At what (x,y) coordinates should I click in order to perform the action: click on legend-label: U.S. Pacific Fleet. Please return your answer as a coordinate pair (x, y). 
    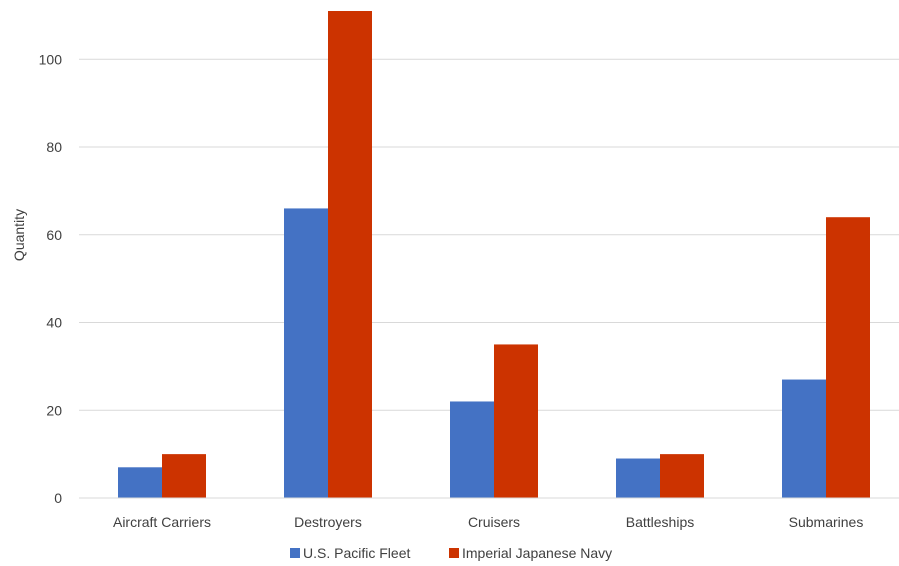
    Looking at the image, I should click on (356, 553).